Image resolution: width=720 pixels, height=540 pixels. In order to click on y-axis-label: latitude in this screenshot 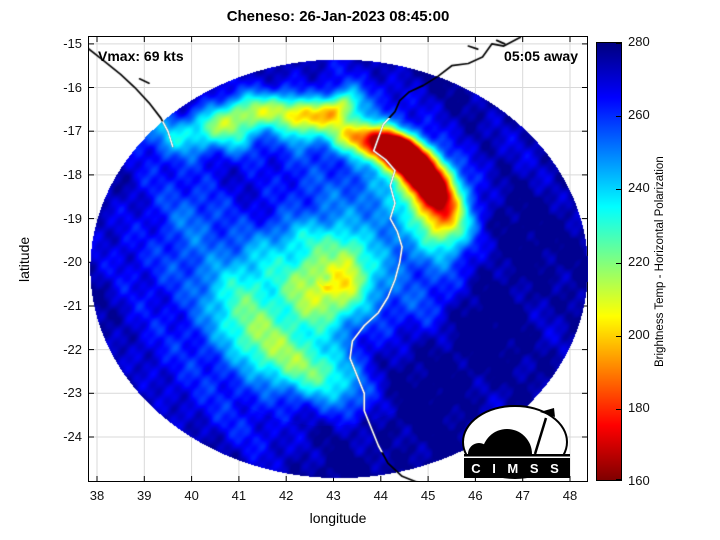, I will do `click(24, 259)`.